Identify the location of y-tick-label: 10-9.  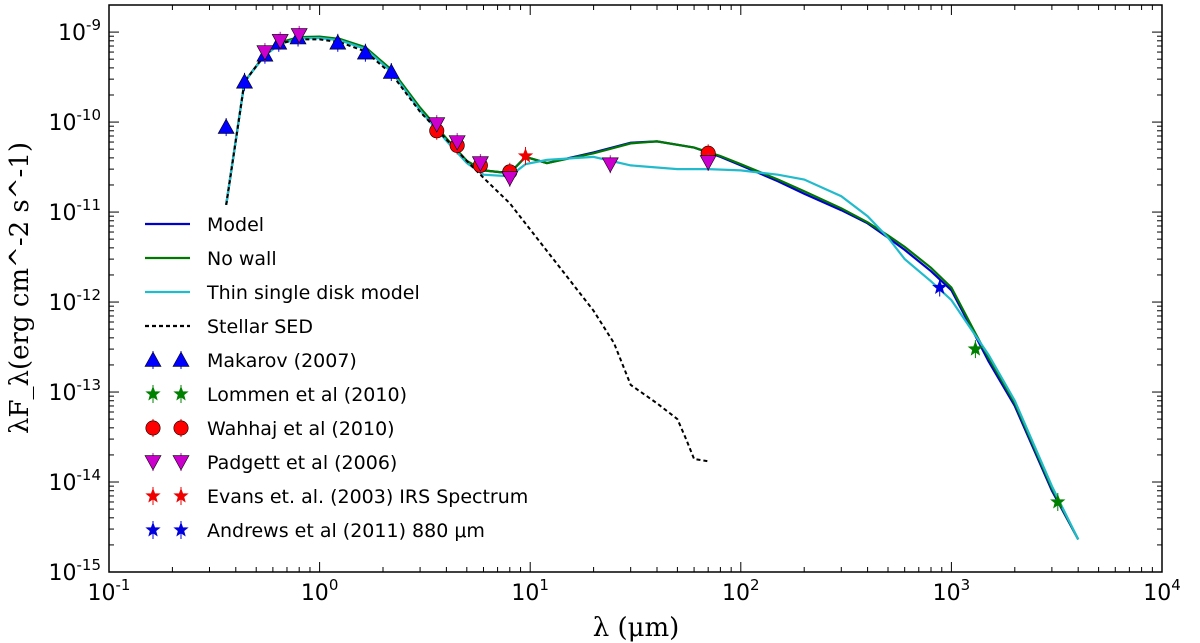
(79, 31).